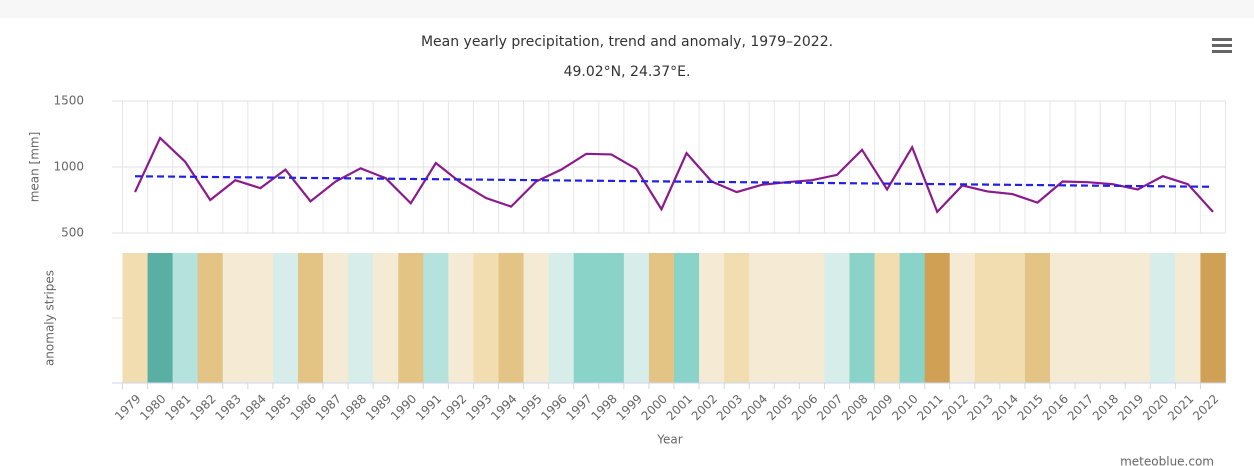  Describe the element at coordinates (503, 407) in the screenshot. I see `x-tick-label: 1994` at that location.